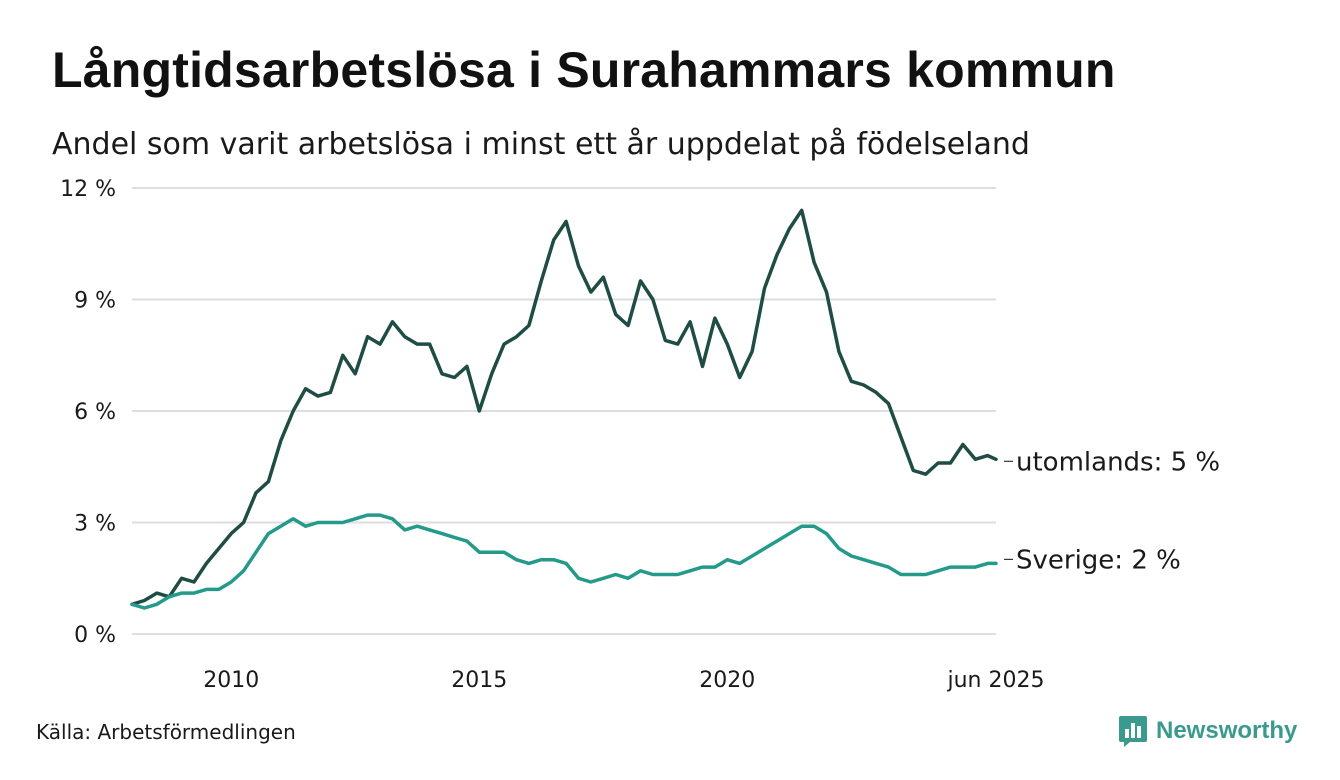  Describe the element at coordinates (584, 70) in the screenshot. I see `chart-title: Långtidsarbetslösa i Surahammars kommun` at that location.